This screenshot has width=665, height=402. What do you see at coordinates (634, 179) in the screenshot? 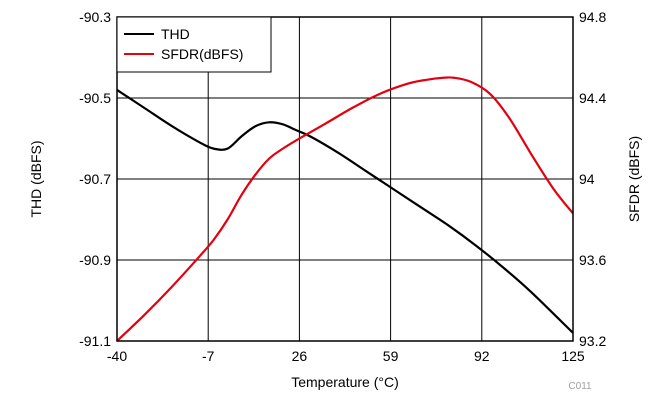
I see `y-axis-label-right: SFDR (dBFS)` at bounding box center [634, 179].